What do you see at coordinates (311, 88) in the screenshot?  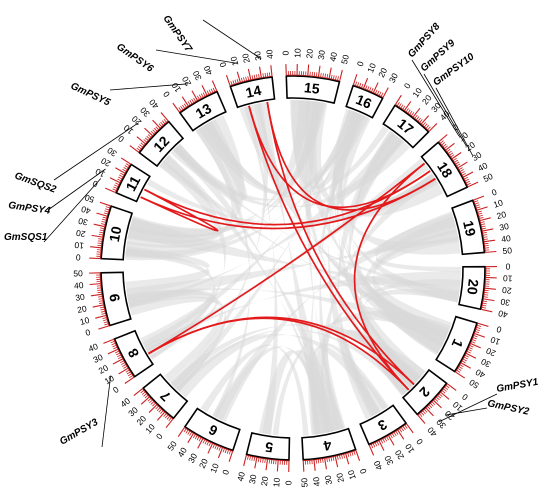 I see `chromosome-number: 15` at bounding box center [311, 88].